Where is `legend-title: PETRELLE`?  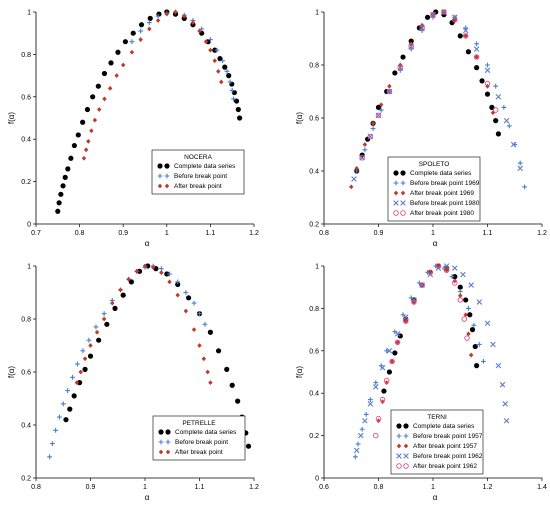
legend-title: PETRELLE is located at coordinates (199, 423).